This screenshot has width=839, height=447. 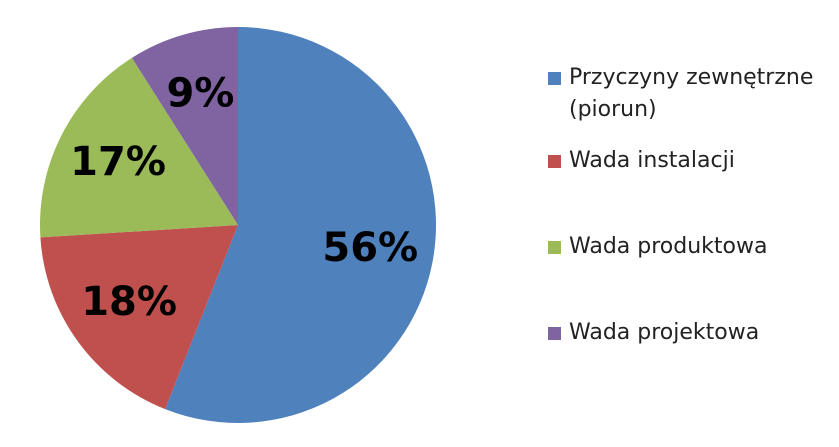 I want to click on legend-item: Wada projektowa, so click(x=688, y=333).